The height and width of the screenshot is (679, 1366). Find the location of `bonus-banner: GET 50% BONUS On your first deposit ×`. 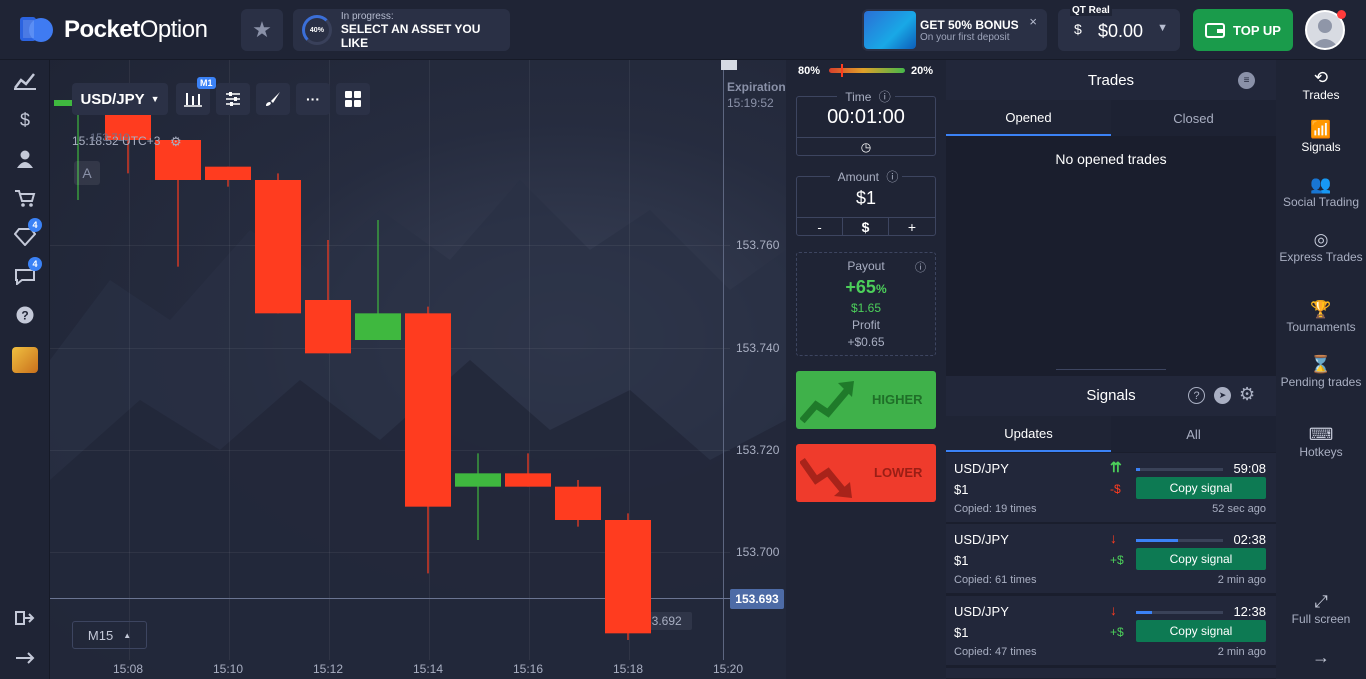

bonus-banner: GET 50% BONUS On your first deposit × is located at coordinates (954, 30).